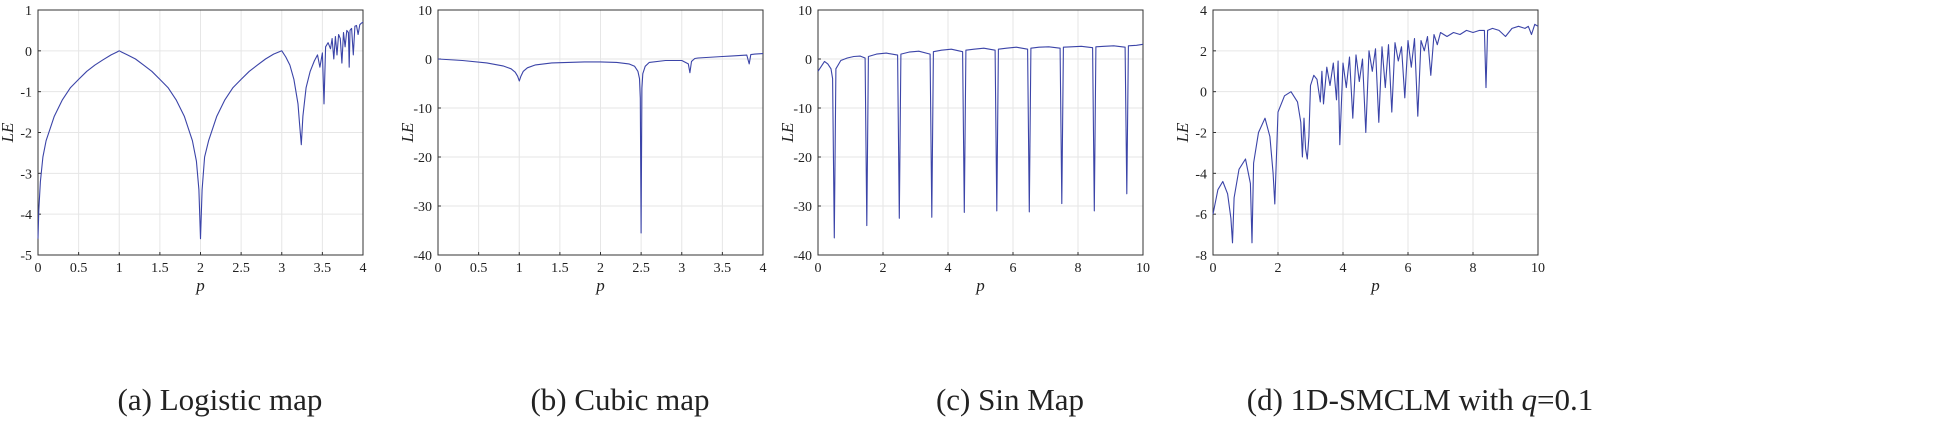  I want to click on lyapunov-plot-sin: 0 2 4 6 8 10 -40 -30 -20 -10 0 10 p LE, so click(965, 149).